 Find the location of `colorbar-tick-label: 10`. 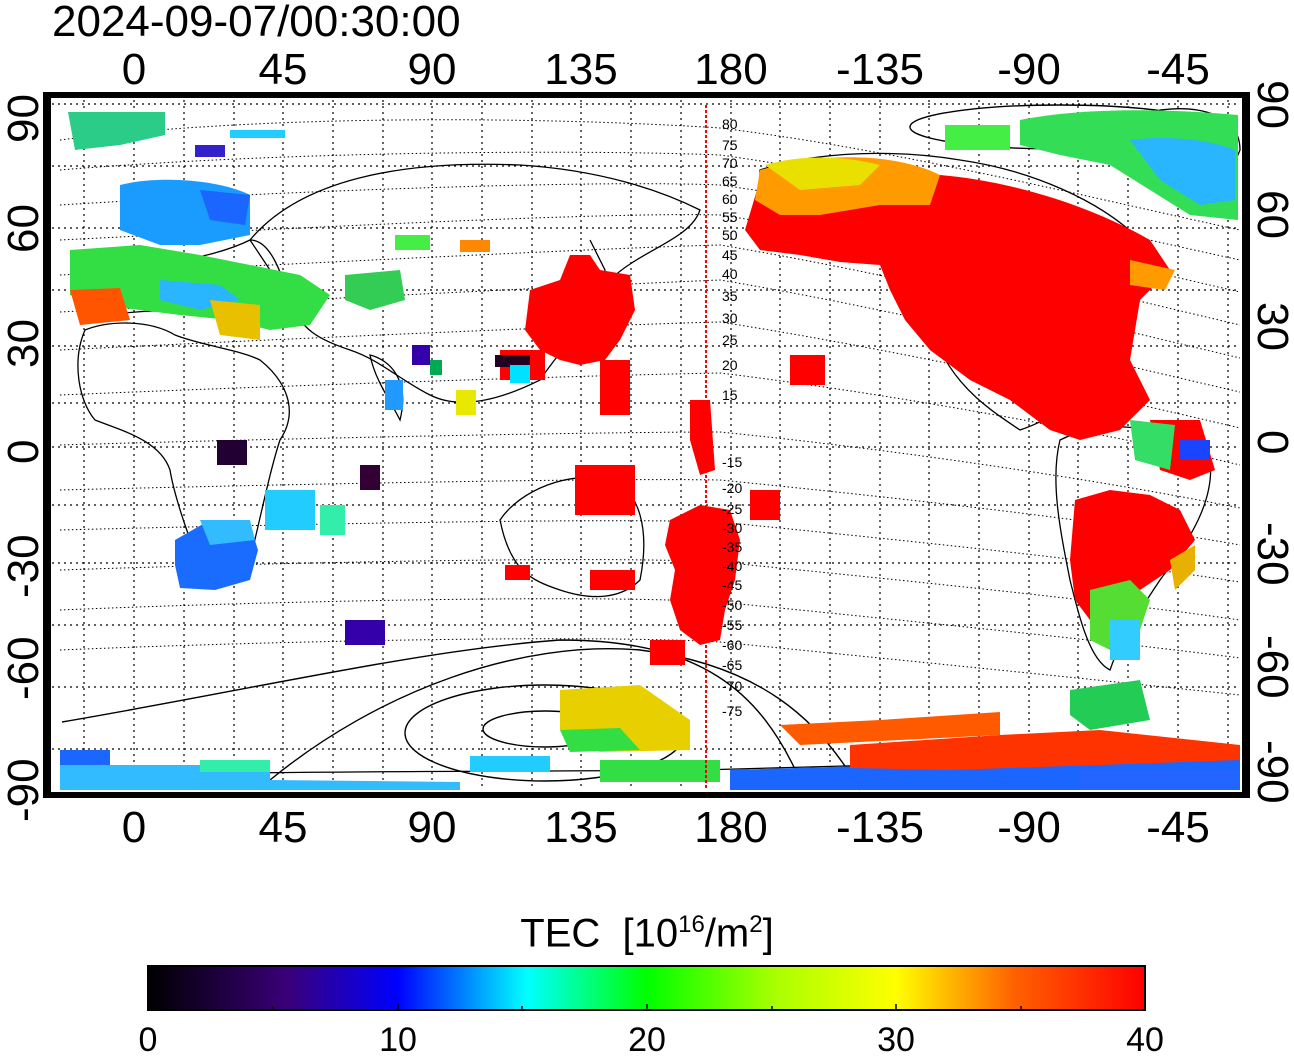

colorbar-tick-label: 10 is located at coordinates (398, 1040).